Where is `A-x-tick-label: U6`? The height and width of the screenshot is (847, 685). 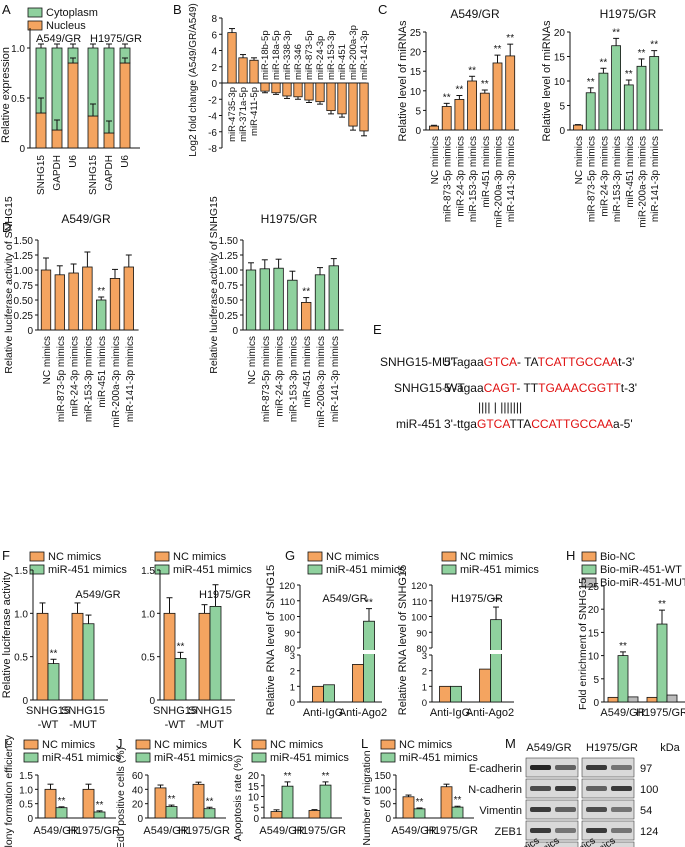
A-x-tick-label: U6 is located at coordinates (73, 161).